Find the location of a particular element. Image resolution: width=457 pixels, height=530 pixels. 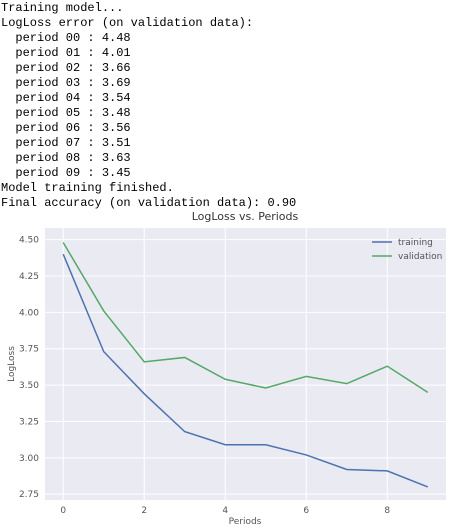

x-tick-label: 8 is located at coordinates (387, 511).